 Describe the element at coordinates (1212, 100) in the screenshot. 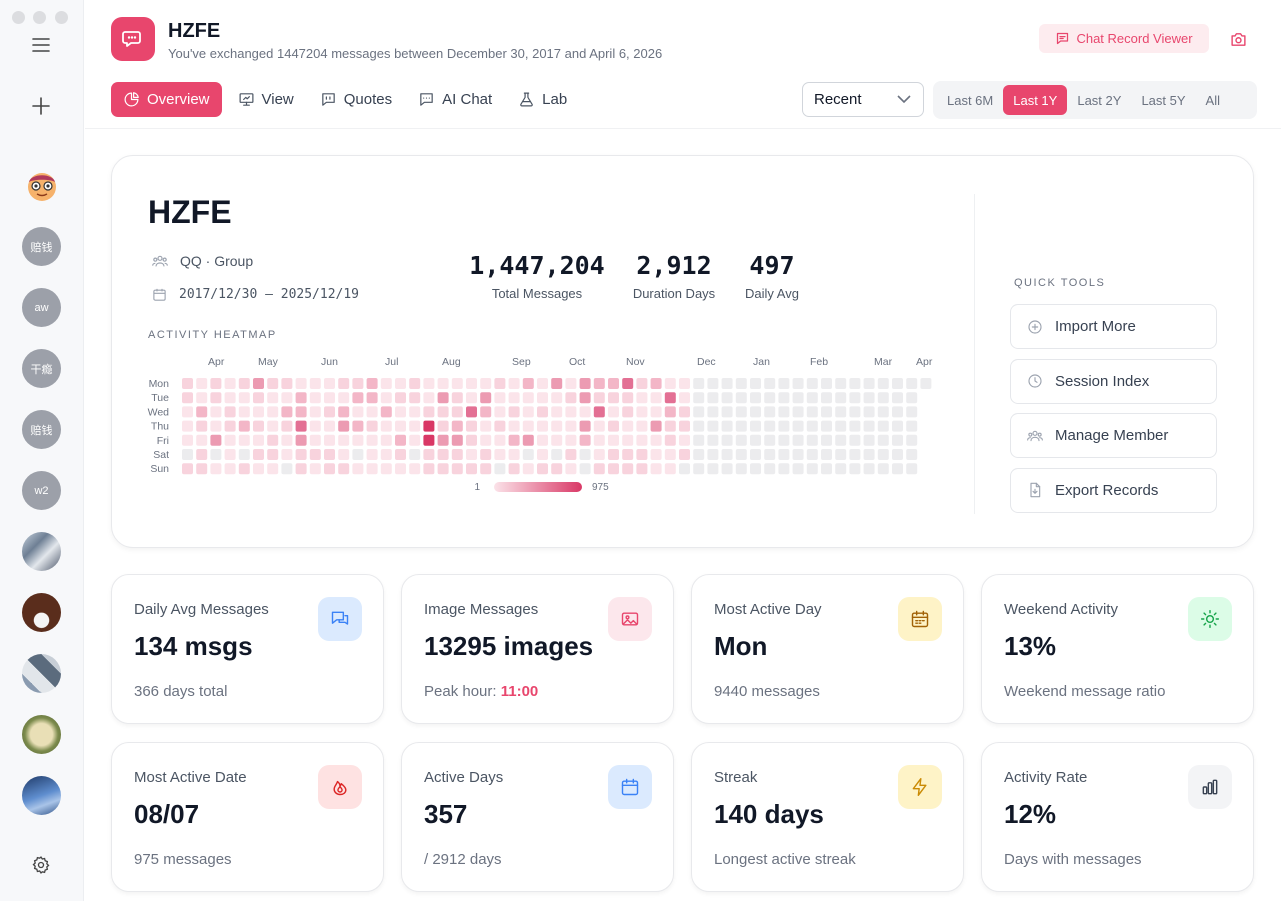

I see `range-all: All` at that location.